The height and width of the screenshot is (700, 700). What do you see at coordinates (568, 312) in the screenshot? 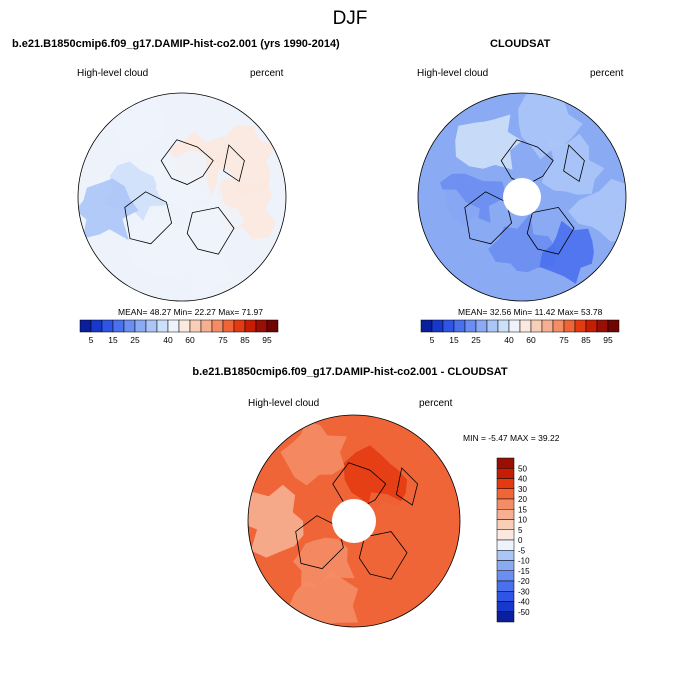
I see `obs-max-label: Max=` at bounding box center [568, 312].